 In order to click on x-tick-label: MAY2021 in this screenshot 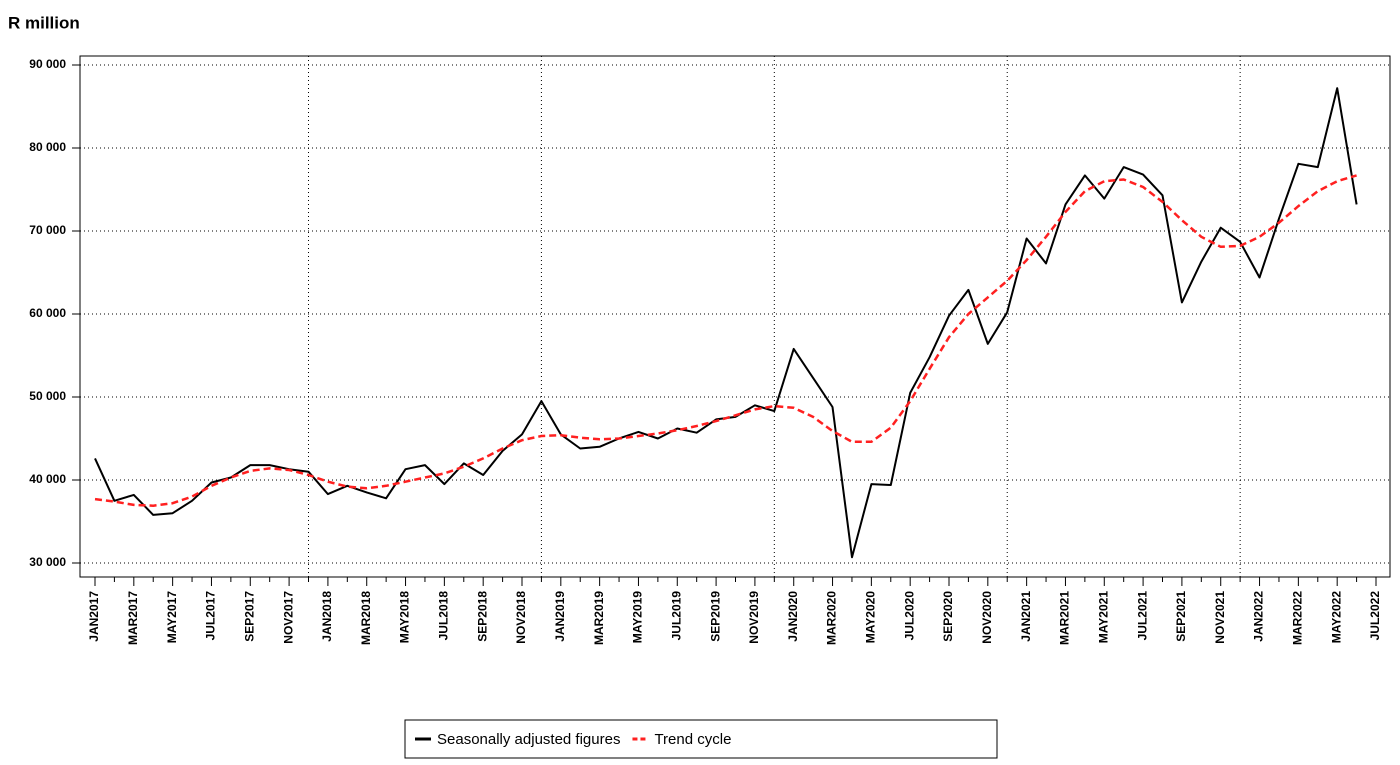, I will do `click(1103, 617)`.